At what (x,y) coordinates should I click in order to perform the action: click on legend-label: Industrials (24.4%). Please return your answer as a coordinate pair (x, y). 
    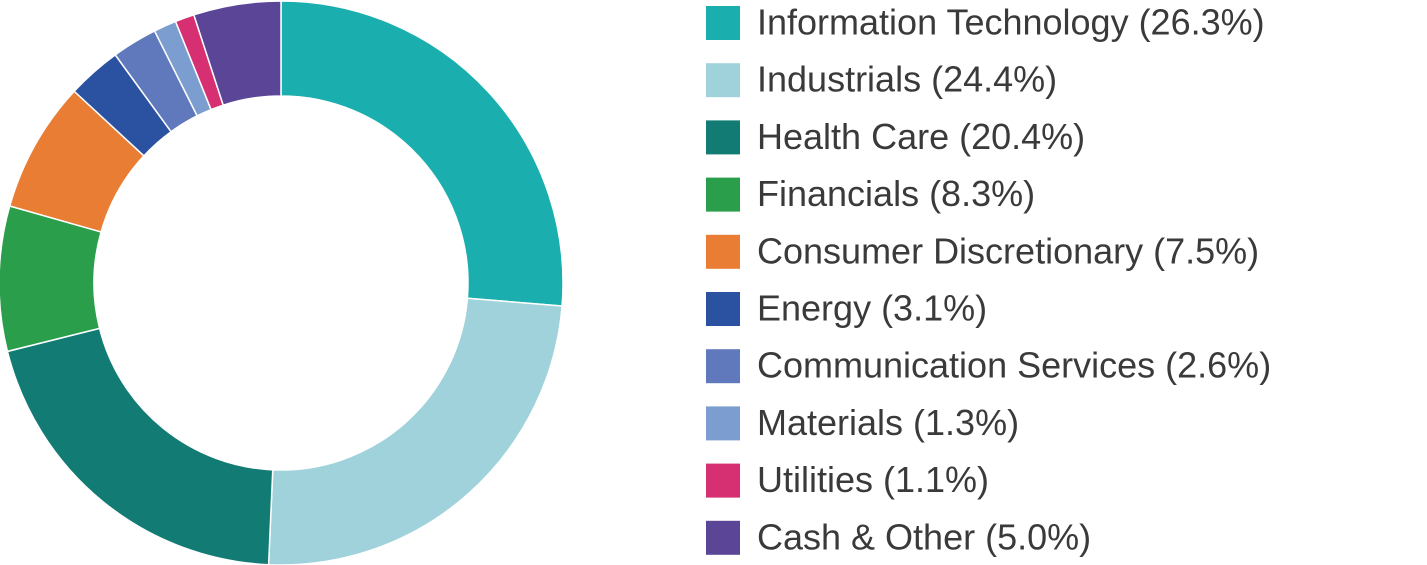
    Looking at the image, I should click on (907, 79).